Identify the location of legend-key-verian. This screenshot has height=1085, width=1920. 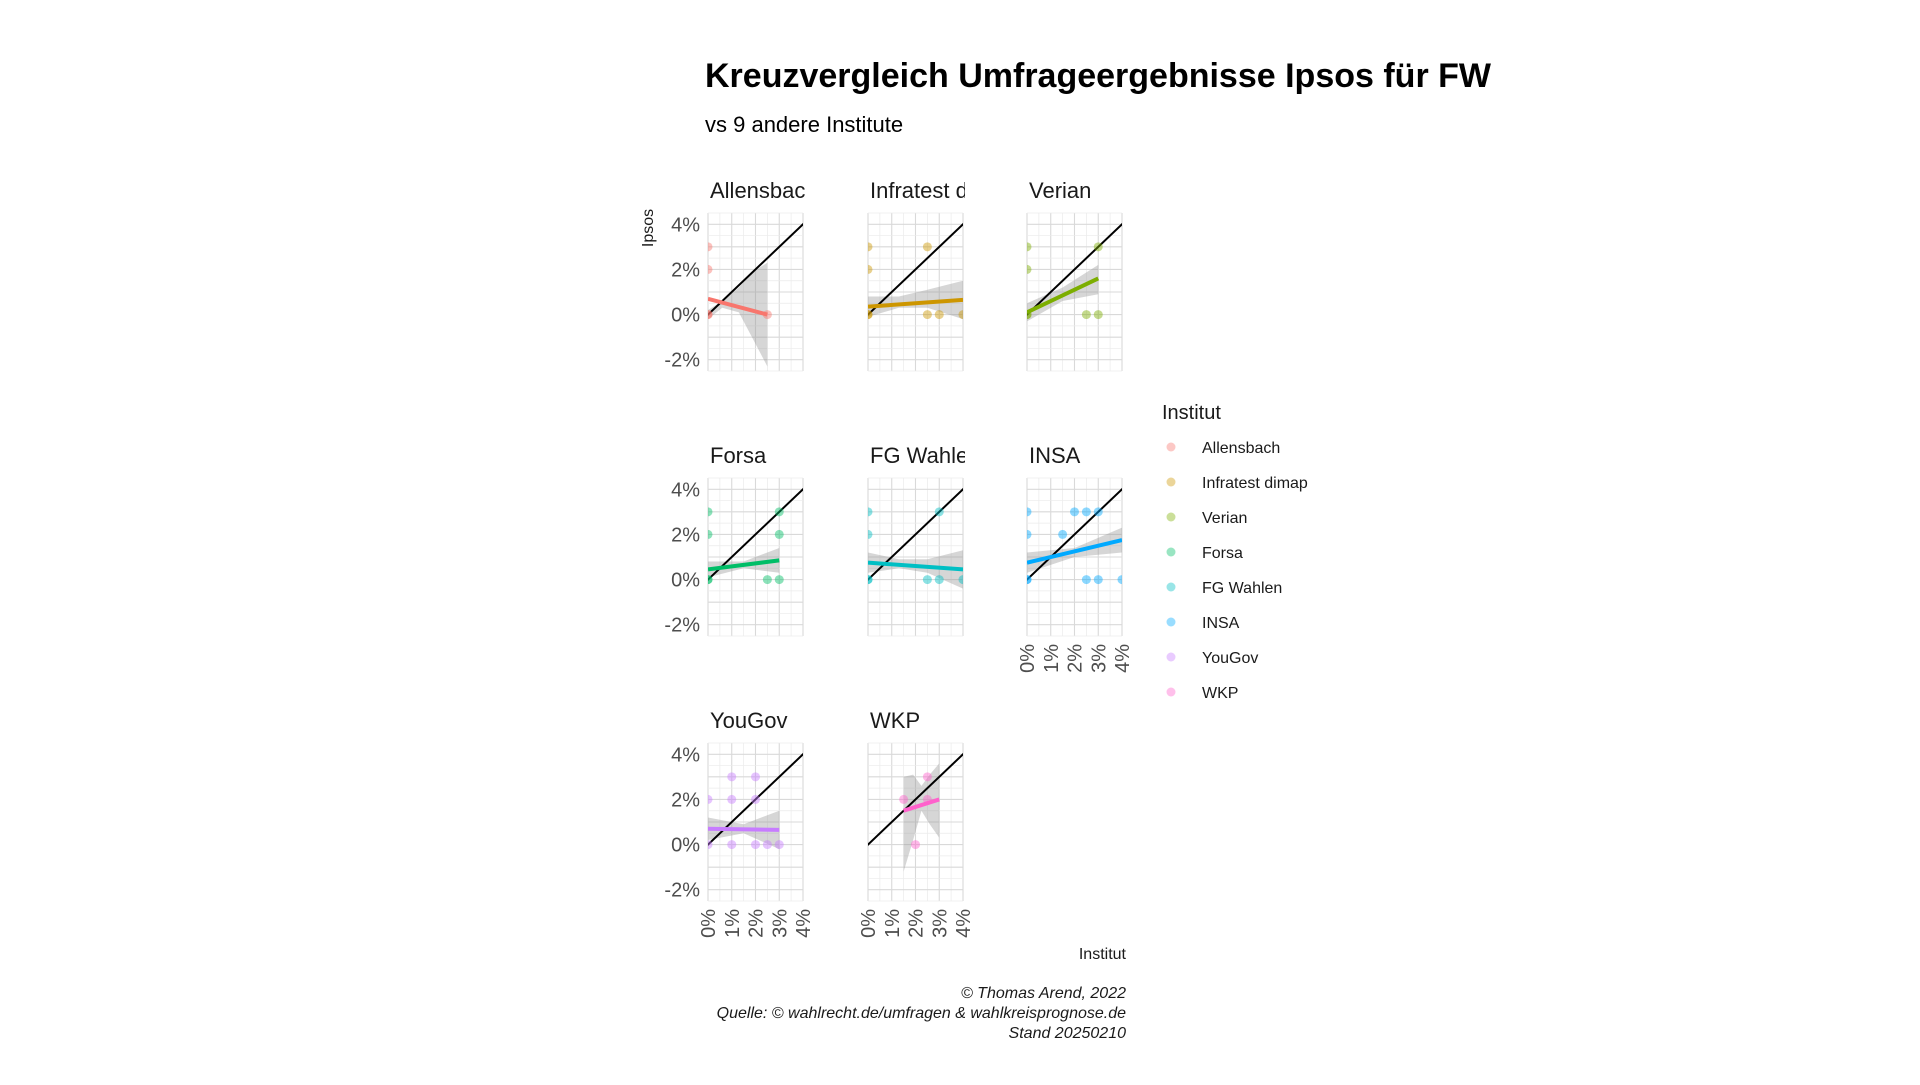
(1171, 517).